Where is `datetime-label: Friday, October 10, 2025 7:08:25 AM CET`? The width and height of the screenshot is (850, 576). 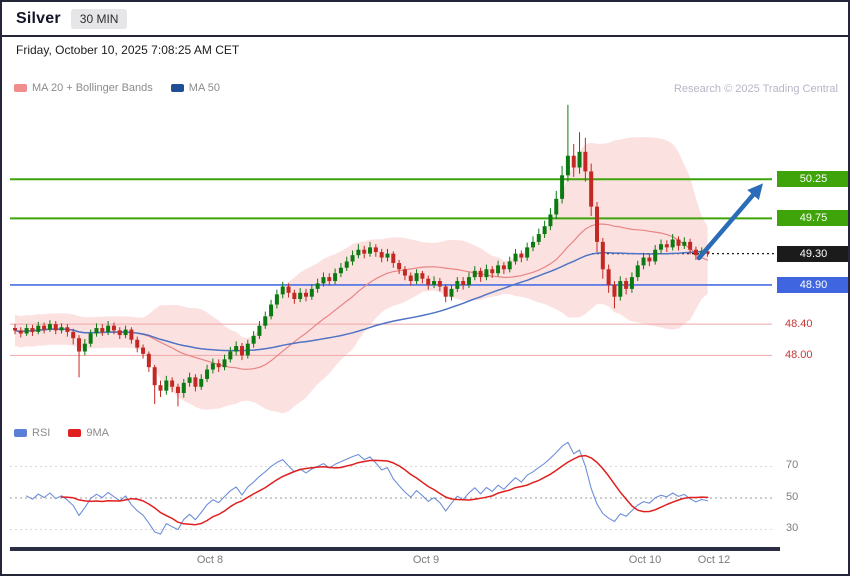
datetime-label: Friday, October 10, 2025 7:08:25 AM CET is located at coordinates (128, 50).